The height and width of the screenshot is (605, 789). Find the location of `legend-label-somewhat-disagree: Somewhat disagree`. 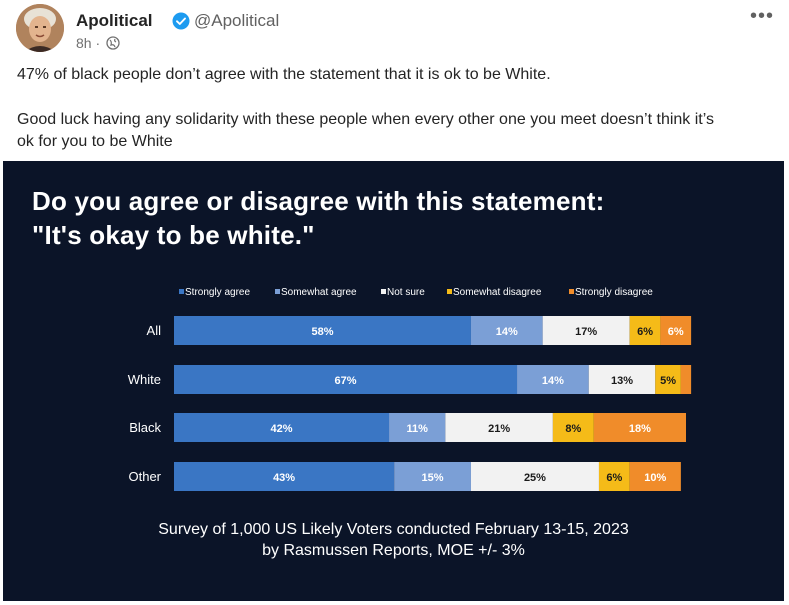

legend-label-somewhat-disagree: Somewhat disagree is located at coordinates (497, 292).